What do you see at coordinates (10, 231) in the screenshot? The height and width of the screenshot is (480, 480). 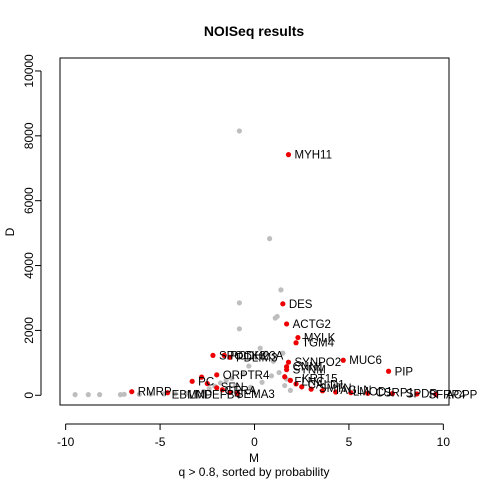 I see `y-axis-label: D` at bounding box center [10, 231].